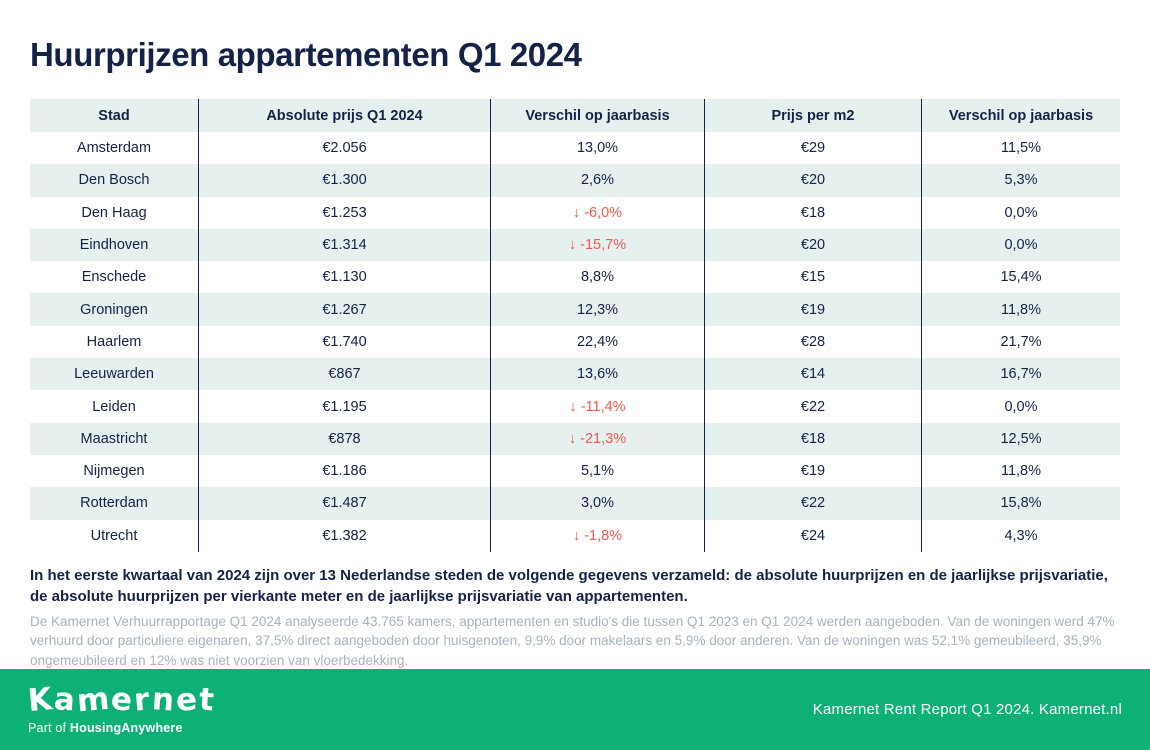  Describe the element at coordinates (1021, 438) in the screenshot. I see `cell-verschil-m2-jaarbasis: 12,5%` at that location.